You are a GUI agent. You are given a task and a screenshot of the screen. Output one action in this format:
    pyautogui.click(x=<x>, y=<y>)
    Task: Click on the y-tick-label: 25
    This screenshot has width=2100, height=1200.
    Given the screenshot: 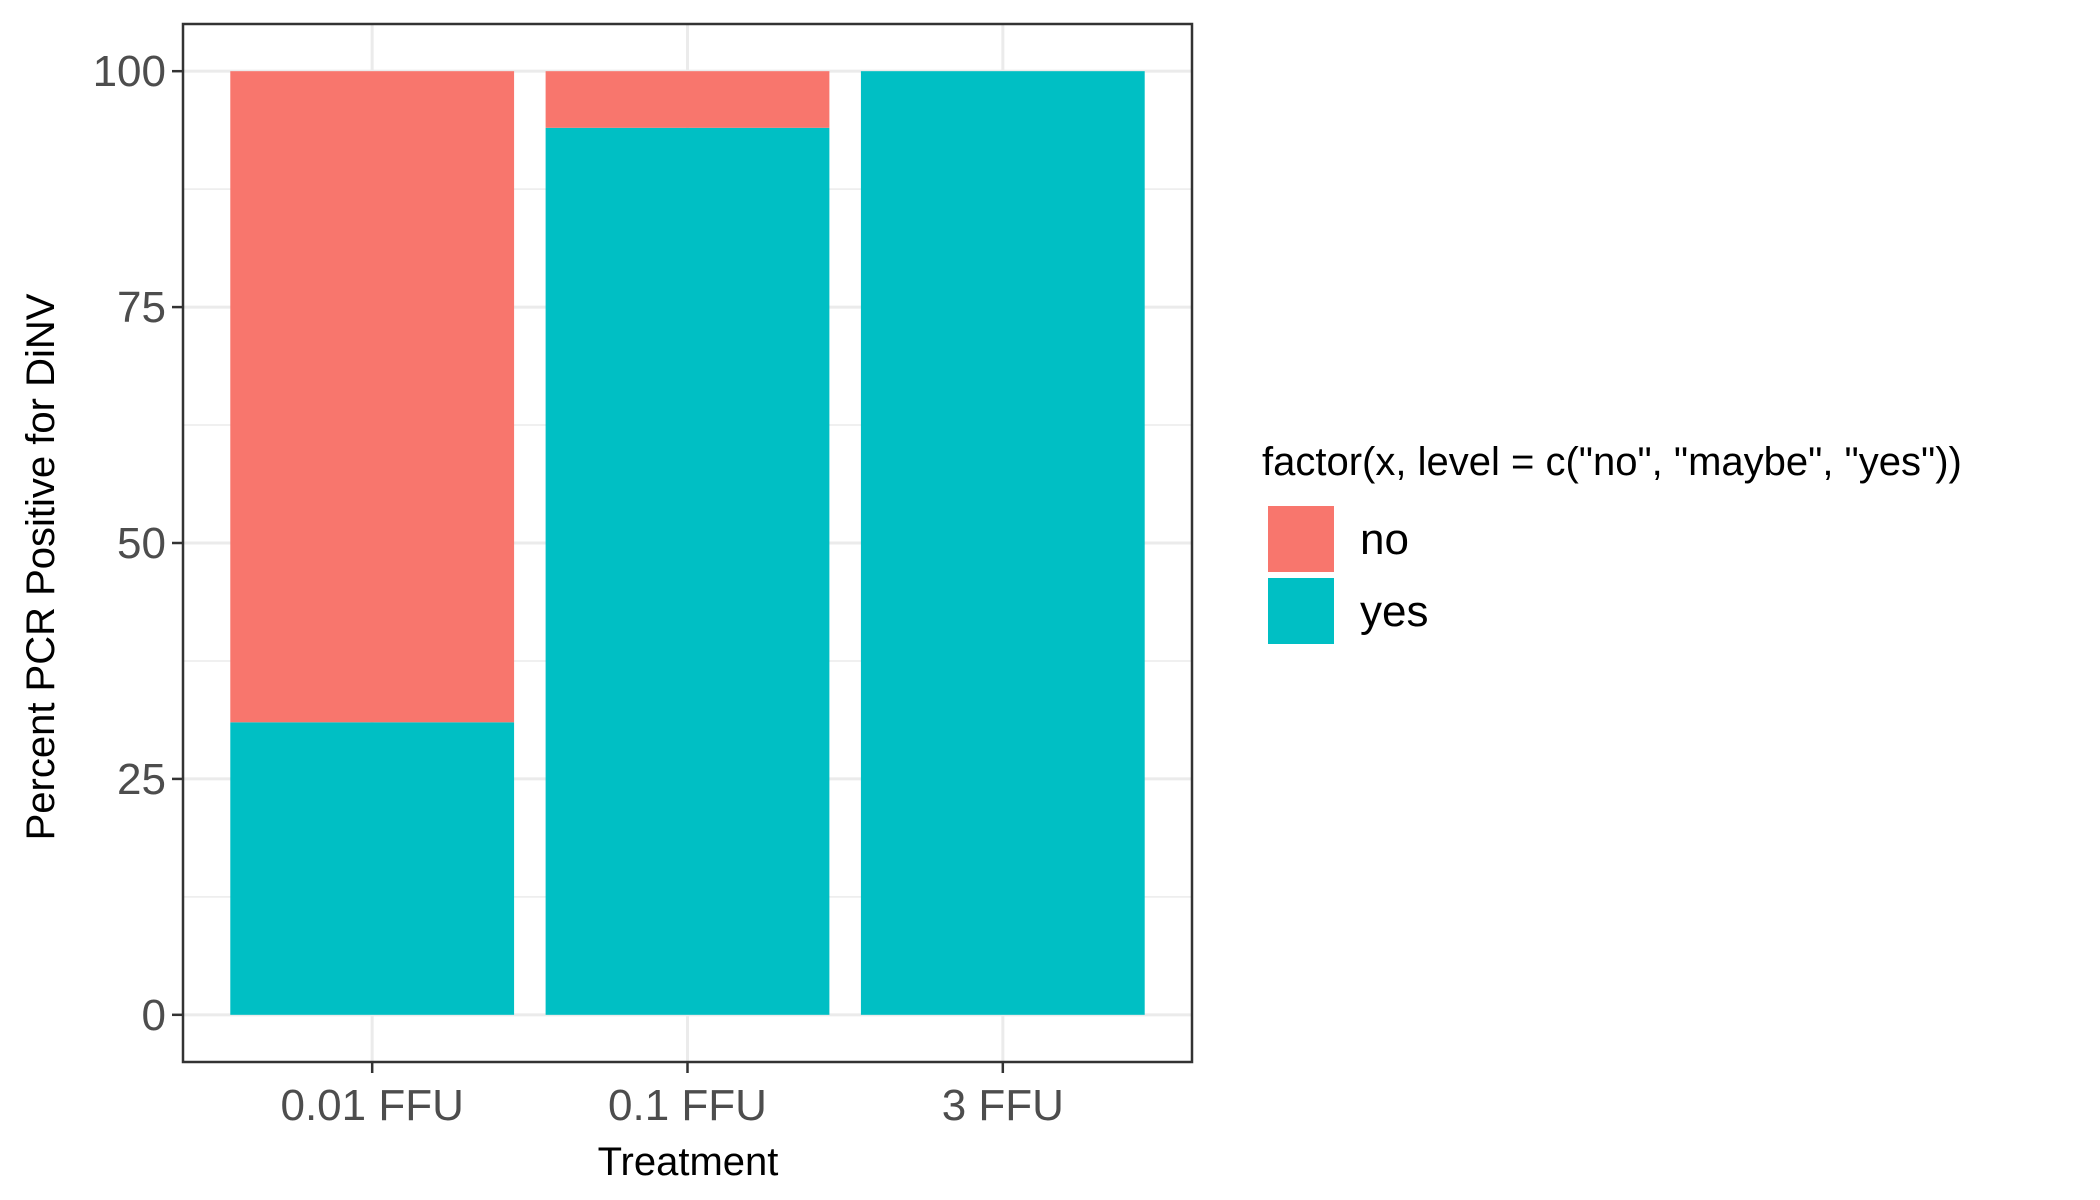 What is the action you would take?
    pyautogui.click(x=141, y=779)
    